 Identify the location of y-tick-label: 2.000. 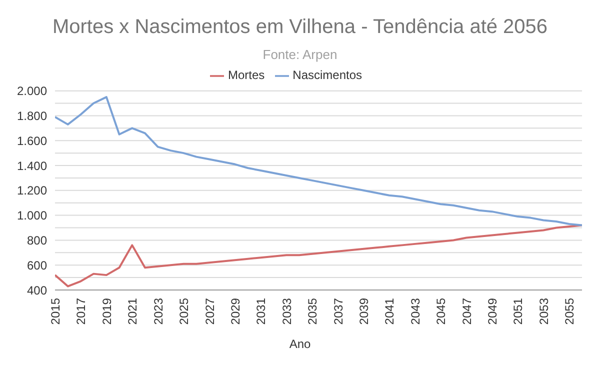
(32, 91).